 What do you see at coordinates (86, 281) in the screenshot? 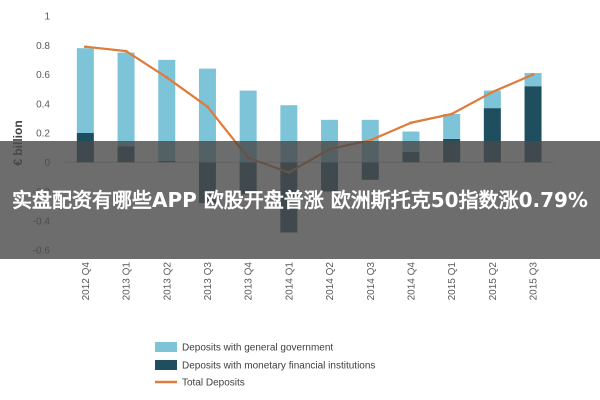
I see `x-tick-label: 2012 Q4` at bounding box center [86, 281].